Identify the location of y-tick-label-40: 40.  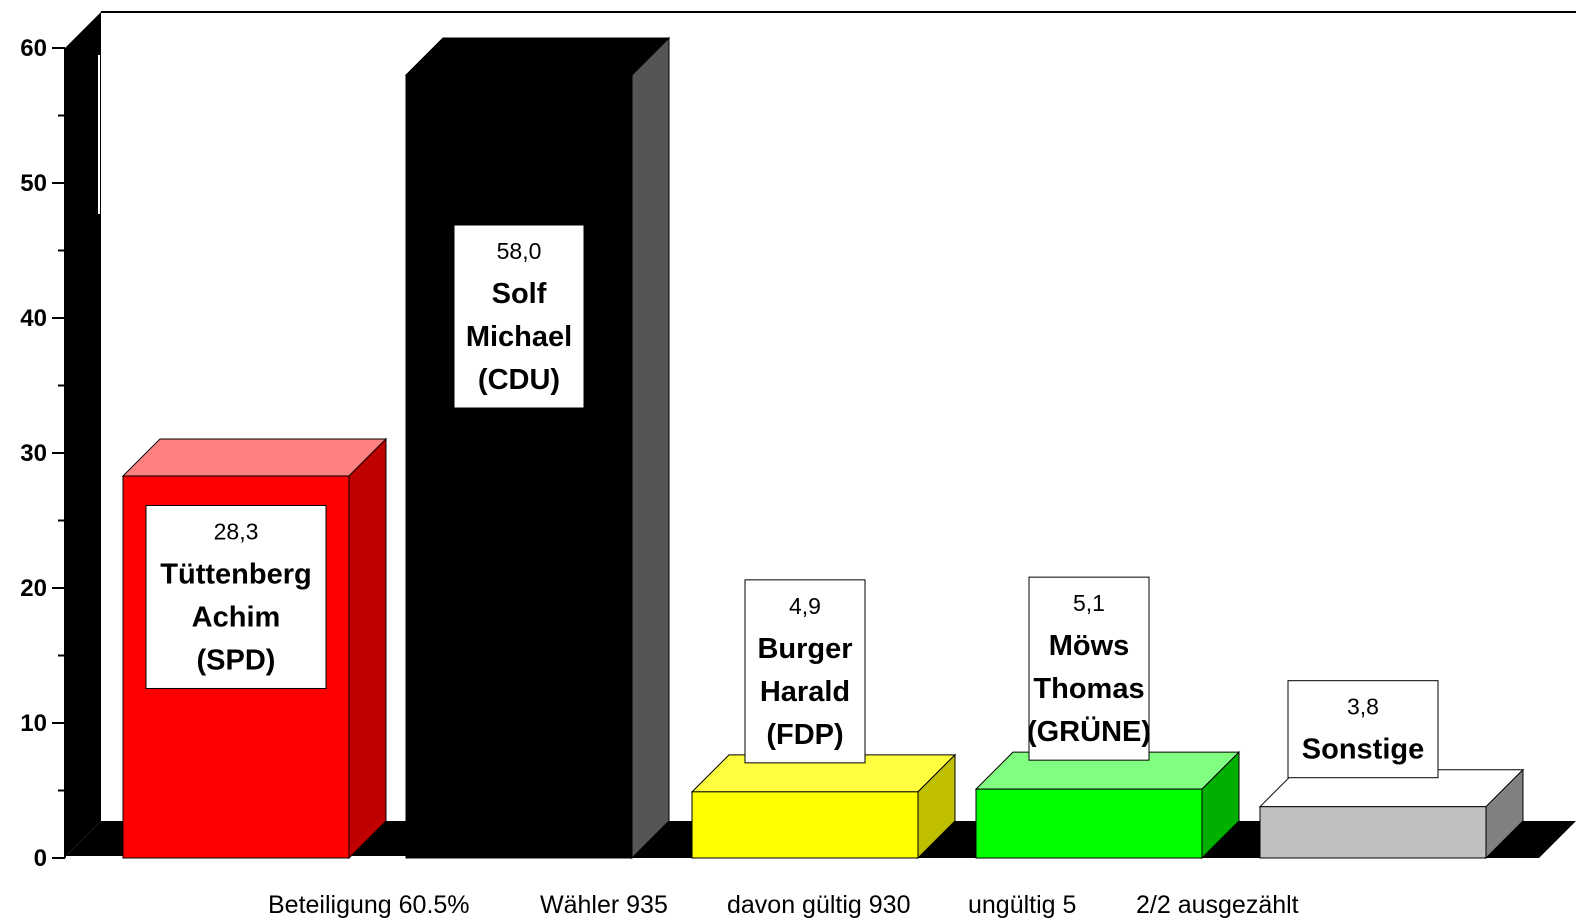
(33, 318).